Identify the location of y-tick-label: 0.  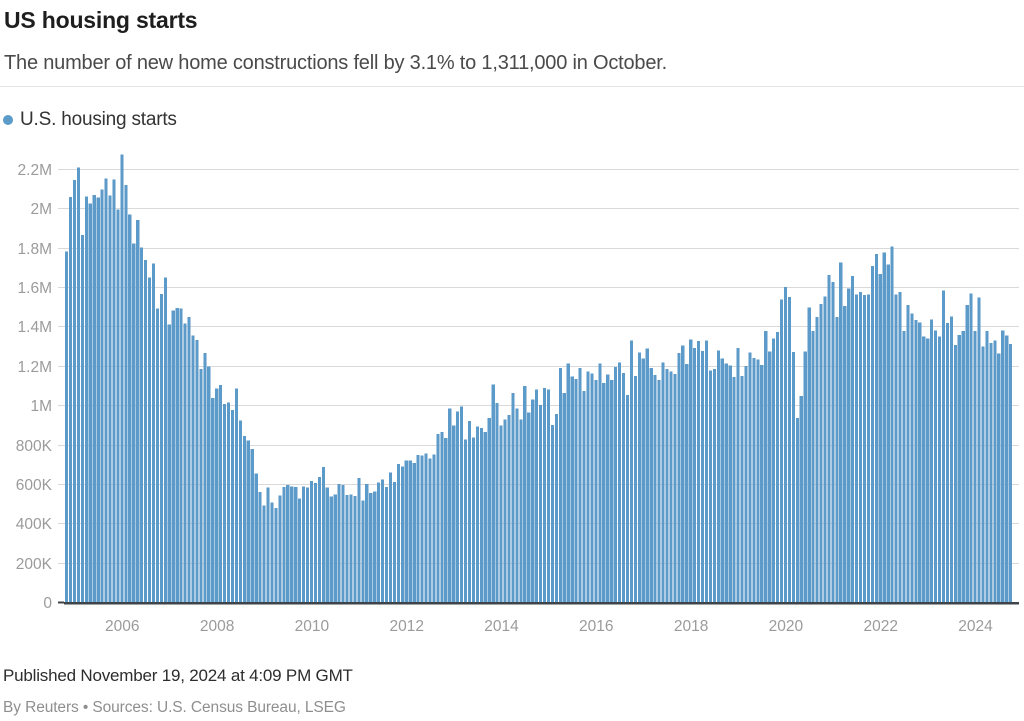
(47, 603).